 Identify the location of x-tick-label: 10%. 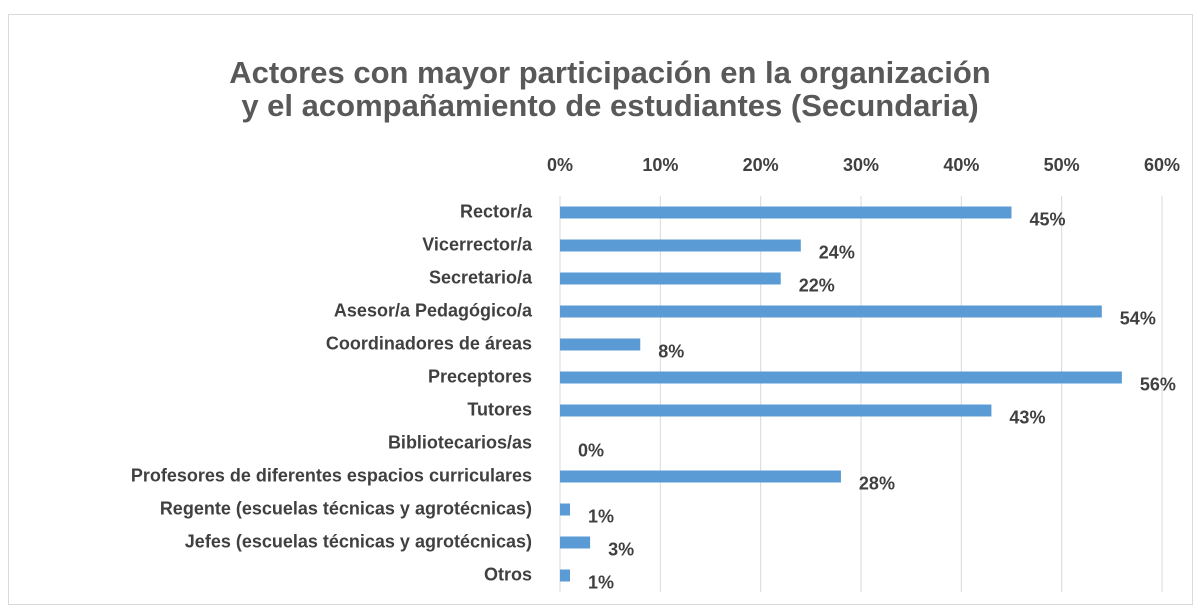
(660, 165).